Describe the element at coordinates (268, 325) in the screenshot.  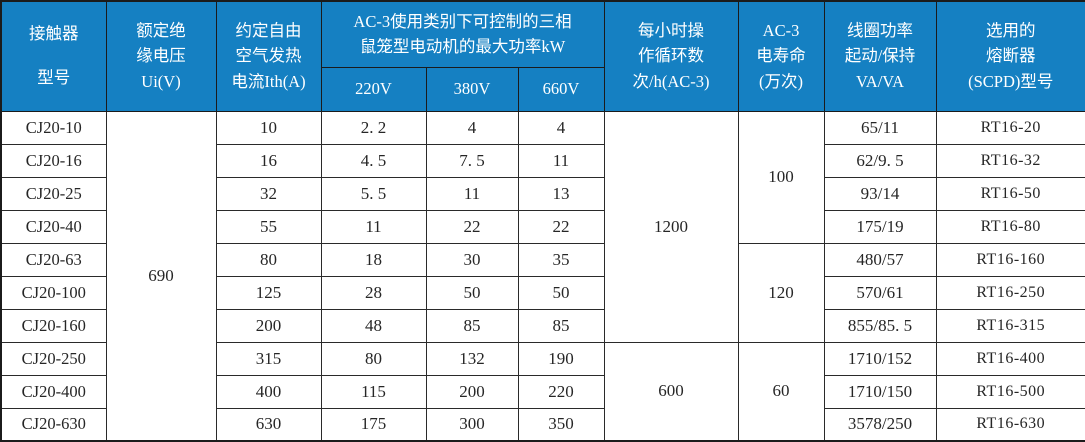
I see `ith-cell: 200` at that location.